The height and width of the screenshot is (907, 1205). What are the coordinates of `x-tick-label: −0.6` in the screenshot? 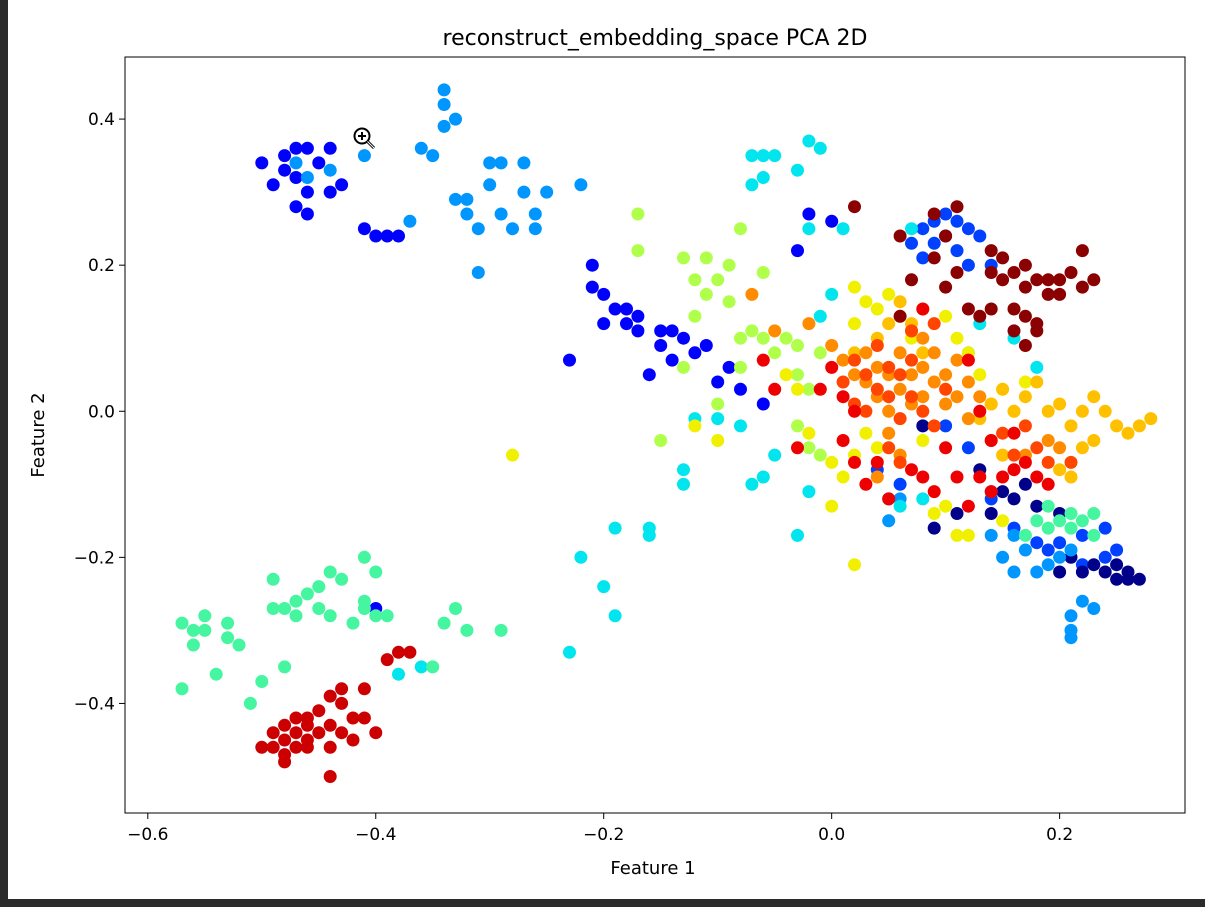 It's located at (147, 835).